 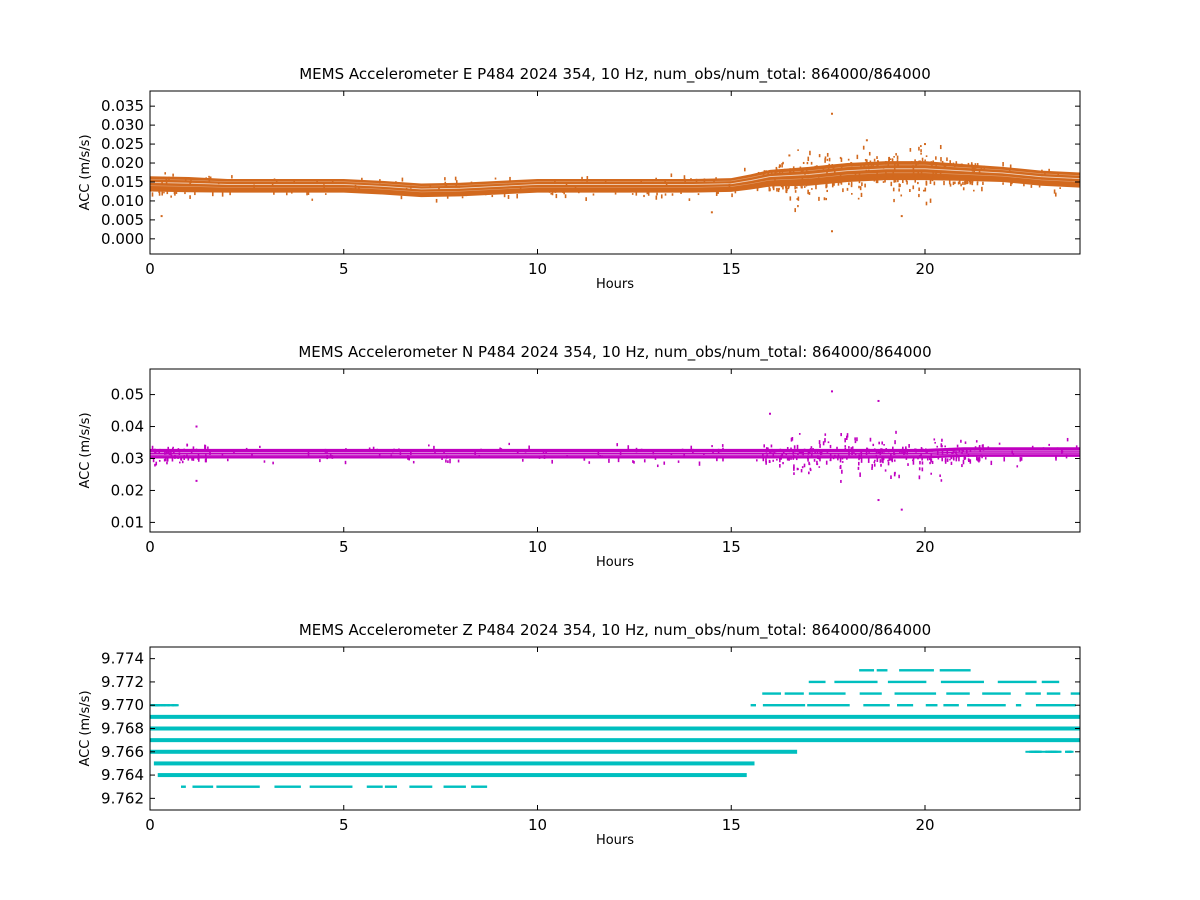 What do you see at coordinates (615, 450) in the screenshot?
I see `series-band` at bounding box center [615, 450].